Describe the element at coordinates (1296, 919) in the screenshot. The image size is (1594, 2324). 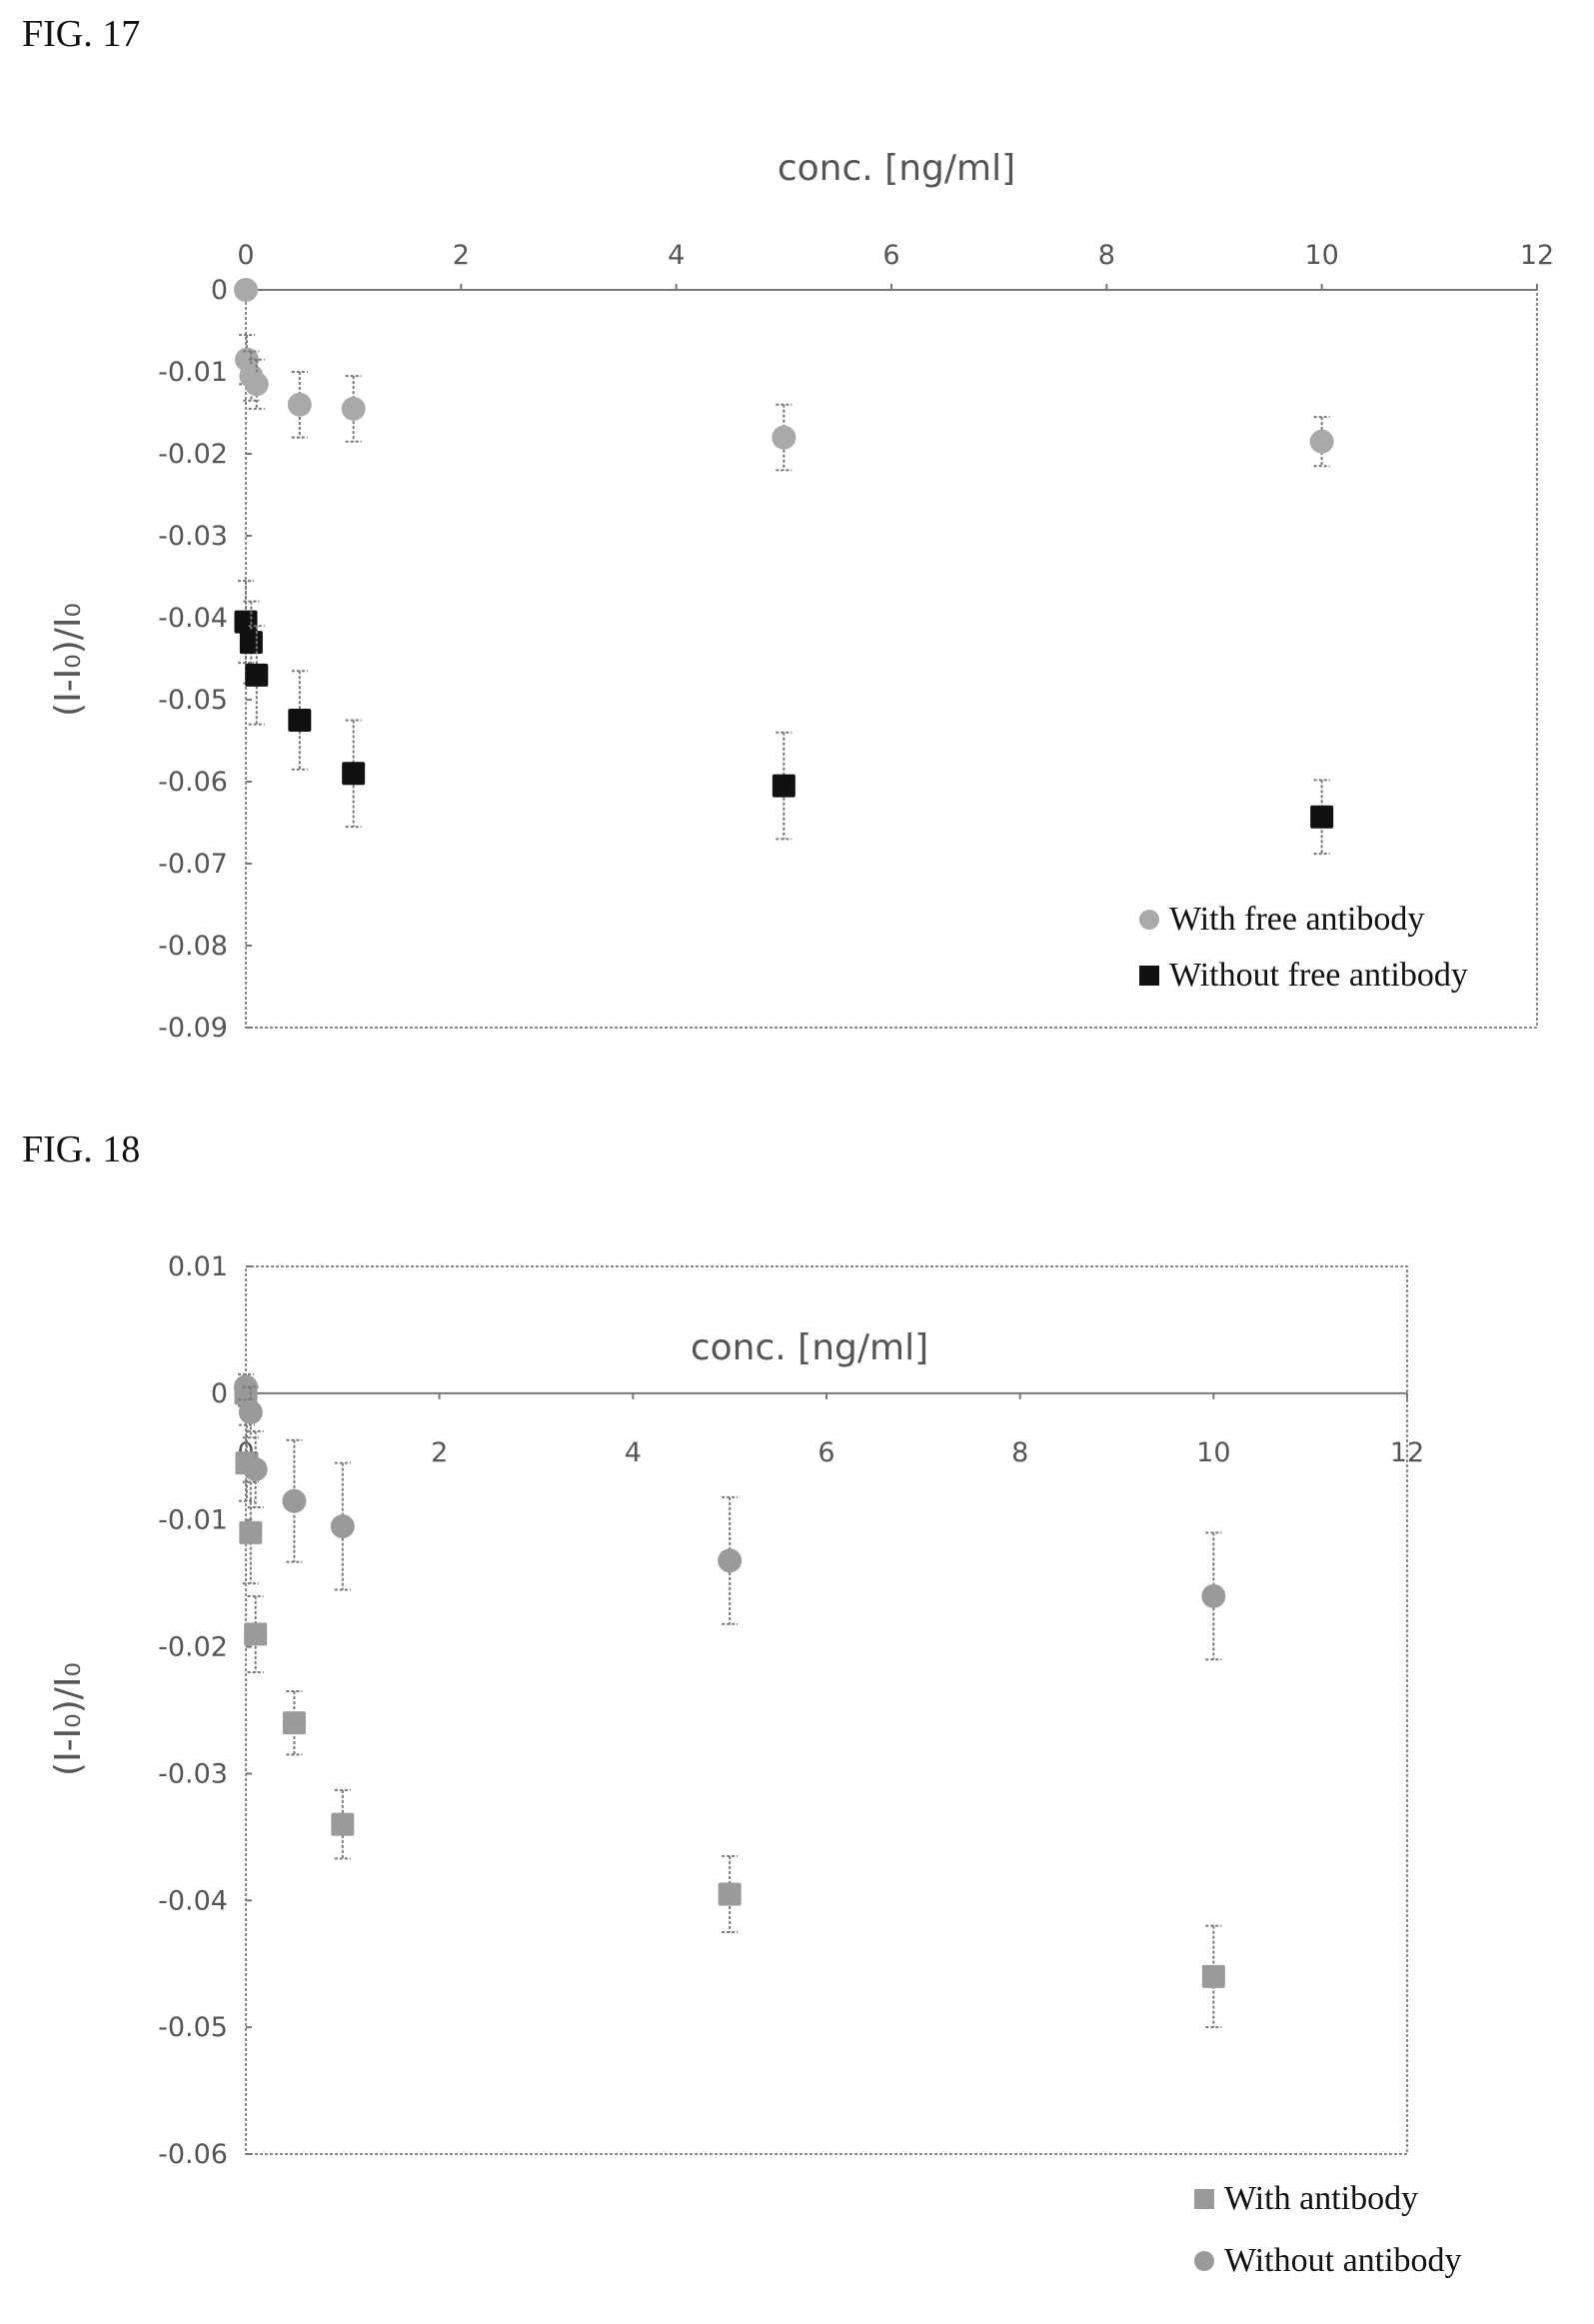
I see `legend-label: With free antibody` at that location.